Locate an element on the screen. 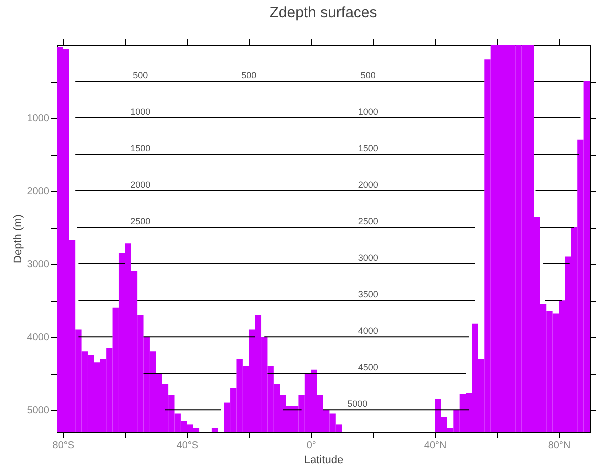 The height and width of the screenshot is (469, 599). y-tick-label: 1000 is located at coordinates (38, 119).